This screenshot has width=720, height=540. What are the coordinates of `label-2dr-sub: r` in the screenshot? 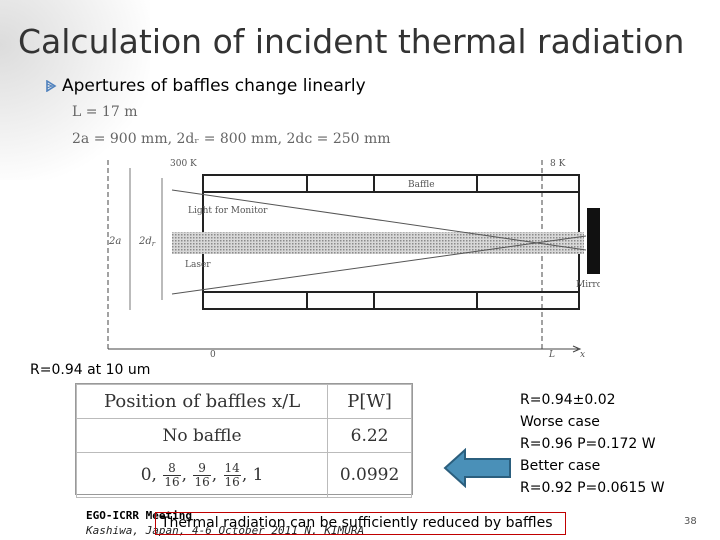 It's located at (154, 244).